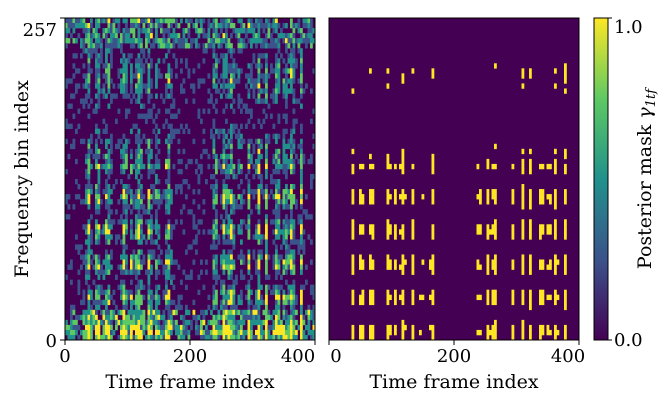  Describe the element at coordinates (231, 21) in the screenshot. I see `left-cells-cell-1905` at that location.